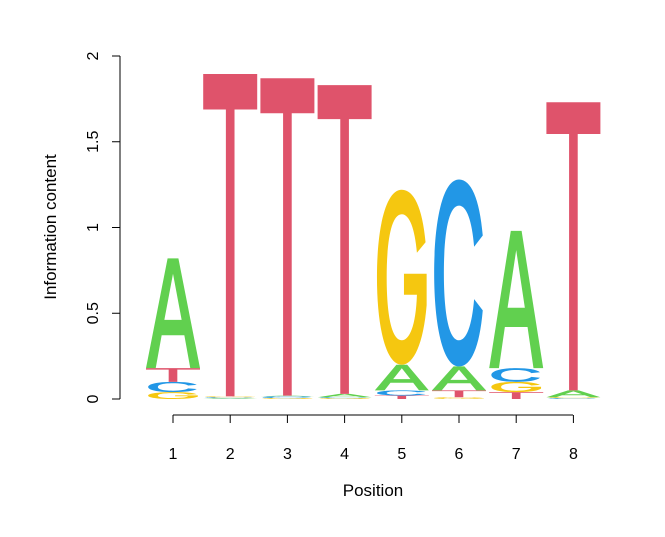 Image resolution: width=665 pixels, height=537 pixels. Describe the element at coordinates (93, 142) in the screenshot. I see `y-tick-label: 1.5` at that location.